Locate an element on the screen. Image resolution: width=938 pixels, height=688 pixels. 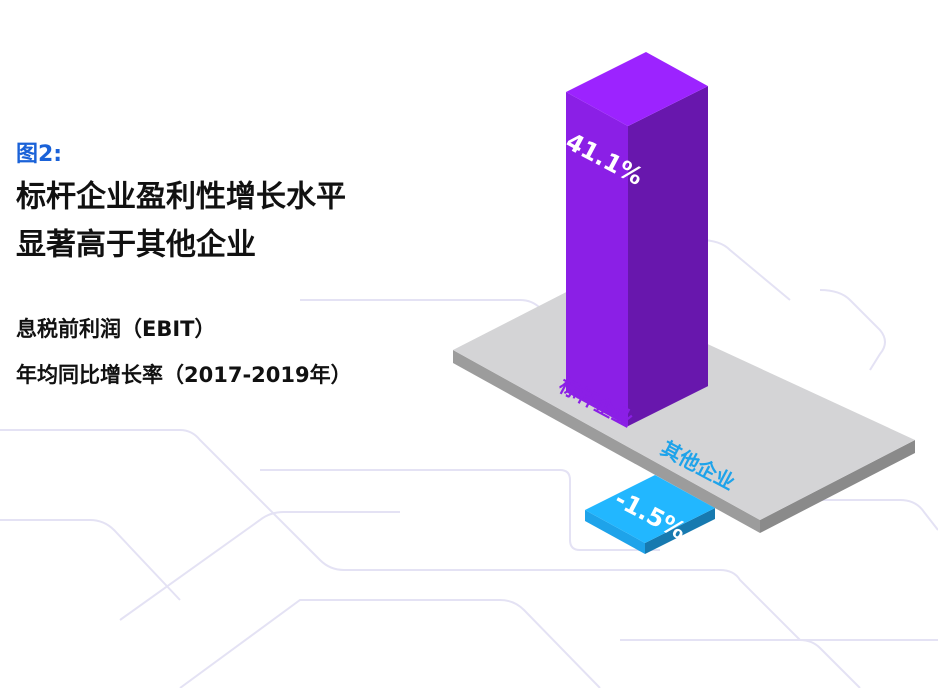
title-line: 显著高于其他企业 is located at coordinates (136, 245).